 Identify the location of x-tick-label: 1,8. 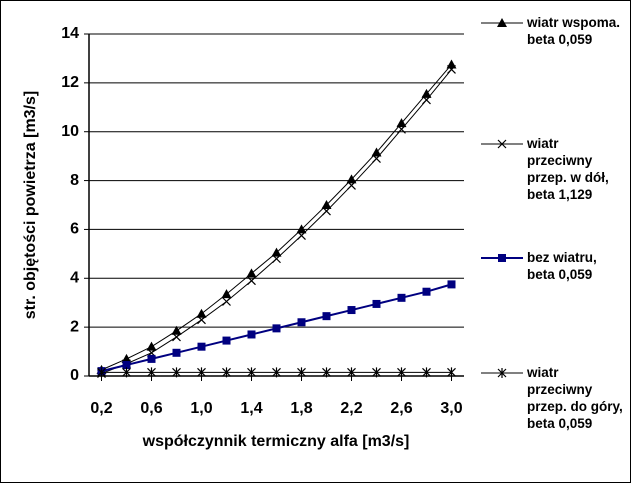
(301, 408).